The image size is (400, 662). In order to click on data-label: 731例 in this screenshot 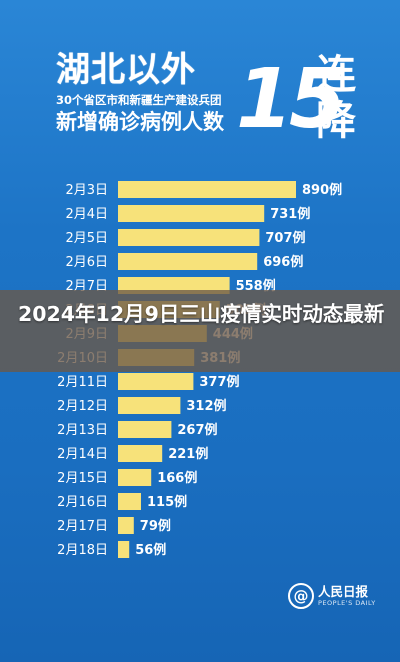, I will do `click(290, 214)`.